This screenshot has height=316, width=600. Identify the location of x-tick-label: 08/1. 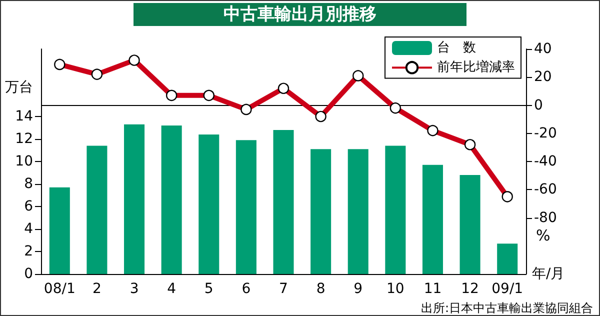
(60, 289).